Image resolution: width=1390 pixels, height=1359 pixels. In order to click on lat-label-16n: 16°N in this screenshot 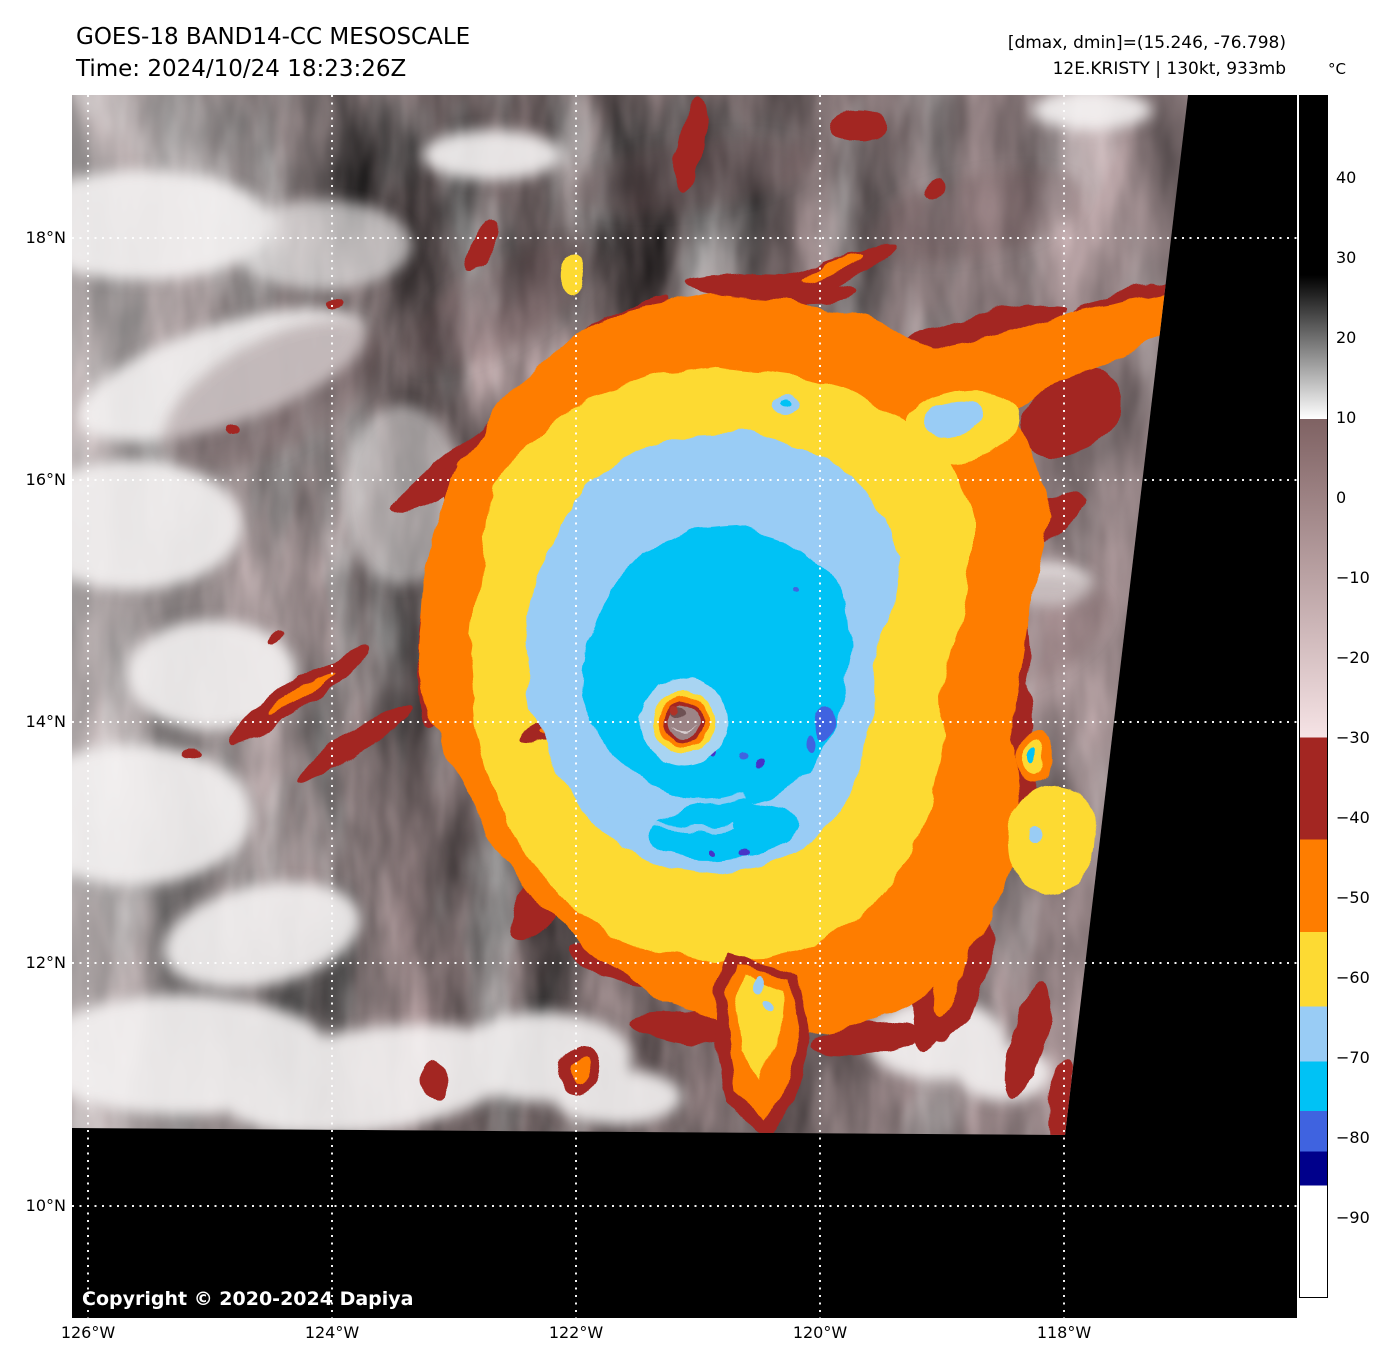, I will do `click(45, 479)`.